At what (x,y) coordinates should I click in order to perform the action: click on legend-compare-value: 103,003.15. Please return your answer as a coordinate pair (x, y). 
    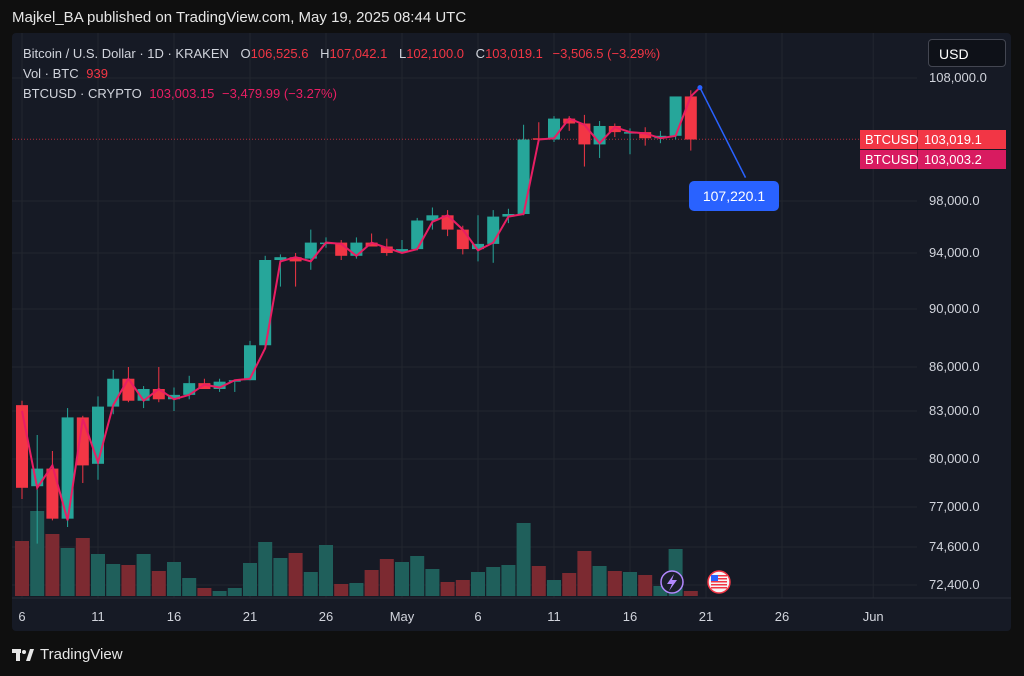
    Looking at the image, I should click on (182, 93).